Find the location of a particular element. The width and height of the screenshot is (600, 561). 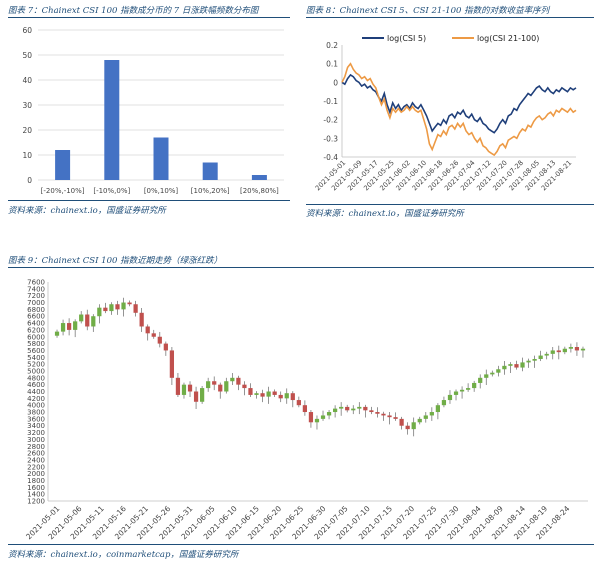

fig9-ytick-label: 6400 is located at coordinates (36, 324).